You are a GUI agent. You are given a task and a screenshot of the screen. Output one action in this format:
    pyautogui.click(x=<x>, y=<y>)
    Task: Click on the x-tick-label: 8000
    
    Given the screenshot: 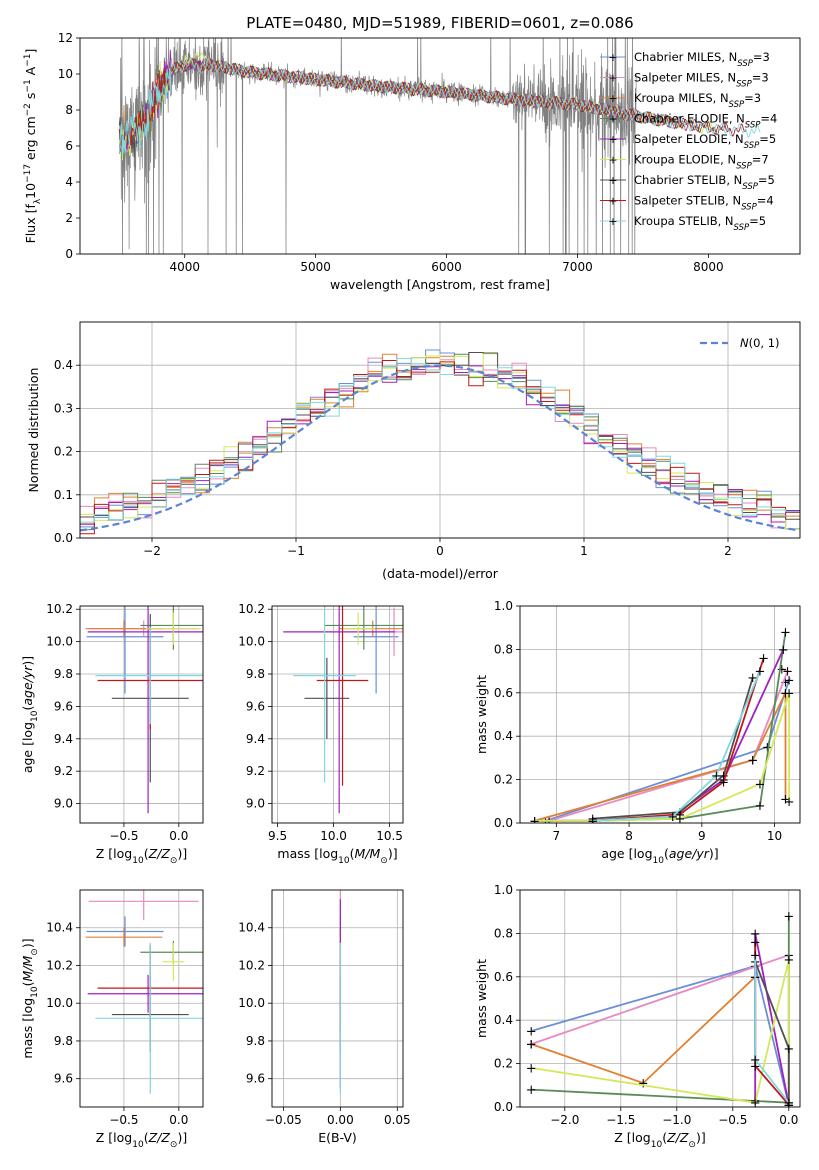 What is the action you would take?
    pyautogui.click(x=708, y=267)
    